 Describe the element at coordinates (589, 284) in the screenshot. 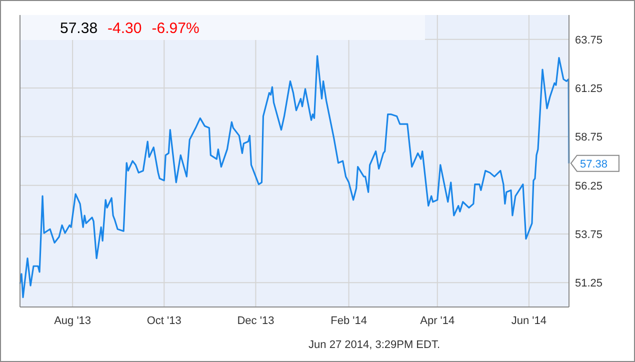

I see `y-tick-label: 51.25` at that location.